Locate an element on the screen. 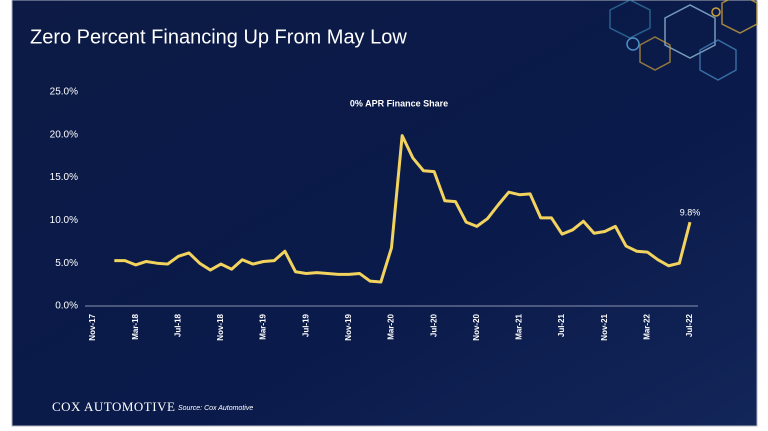 This screenshot has width=768, height=431. logo: COX AUTOMOTIVE is located at coordinates (113, 406).